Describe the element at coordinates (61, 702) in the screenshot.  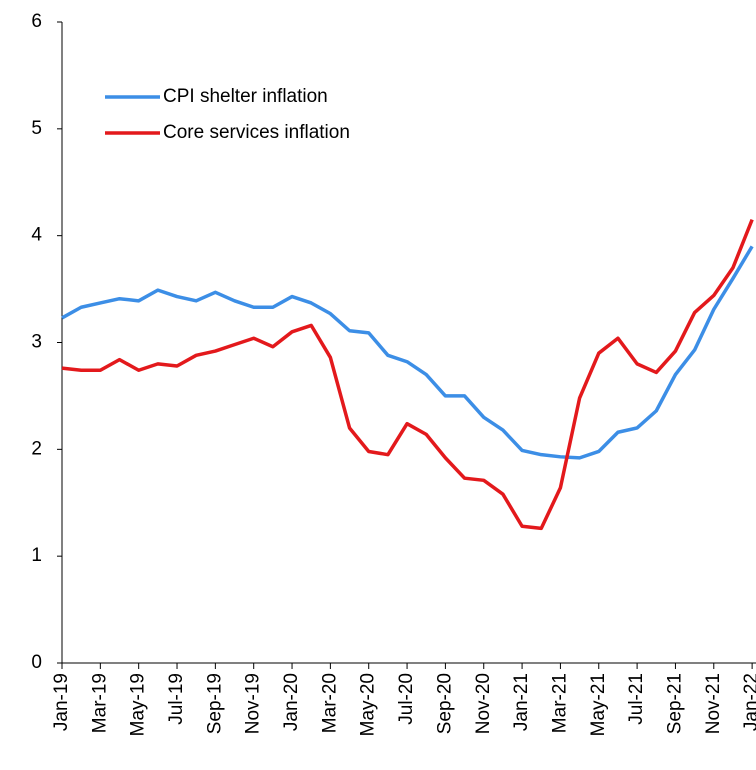
I see `x-tick-label: Jan-19` at that location.